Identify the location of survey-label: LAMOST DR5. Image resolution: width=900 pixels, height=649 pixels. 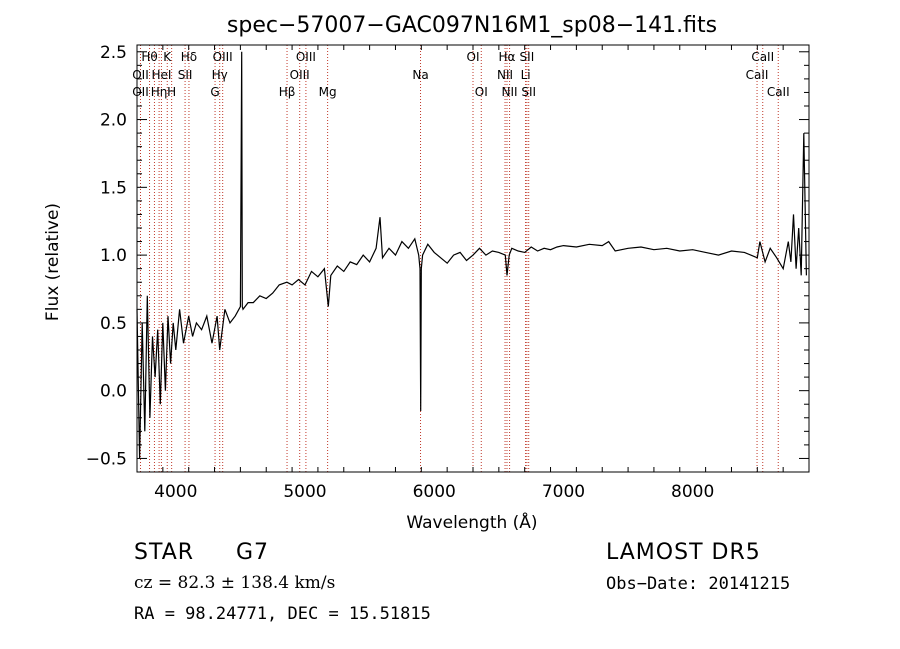
(683, 552).